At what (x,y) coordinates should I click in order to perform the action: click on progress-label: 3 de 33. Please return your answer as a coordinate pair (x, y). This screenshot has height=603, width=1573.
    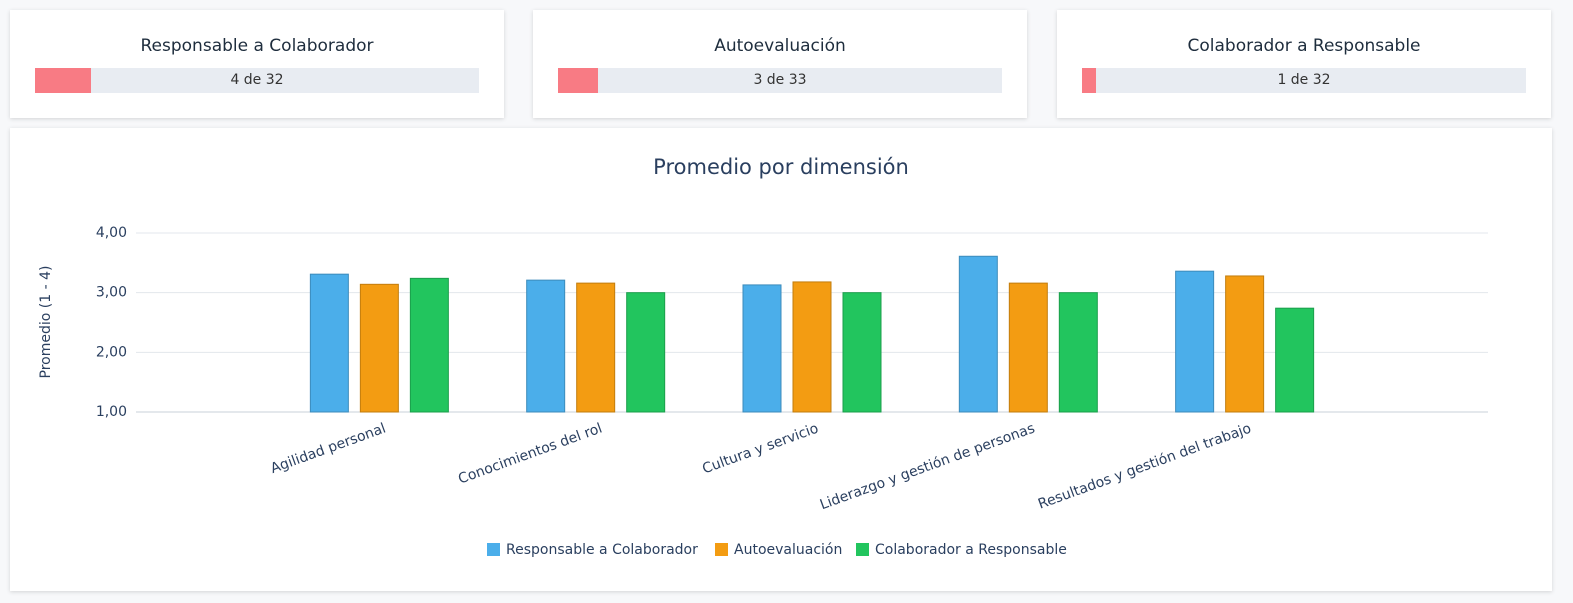
    Looking at the image, I should click on (780, 80).